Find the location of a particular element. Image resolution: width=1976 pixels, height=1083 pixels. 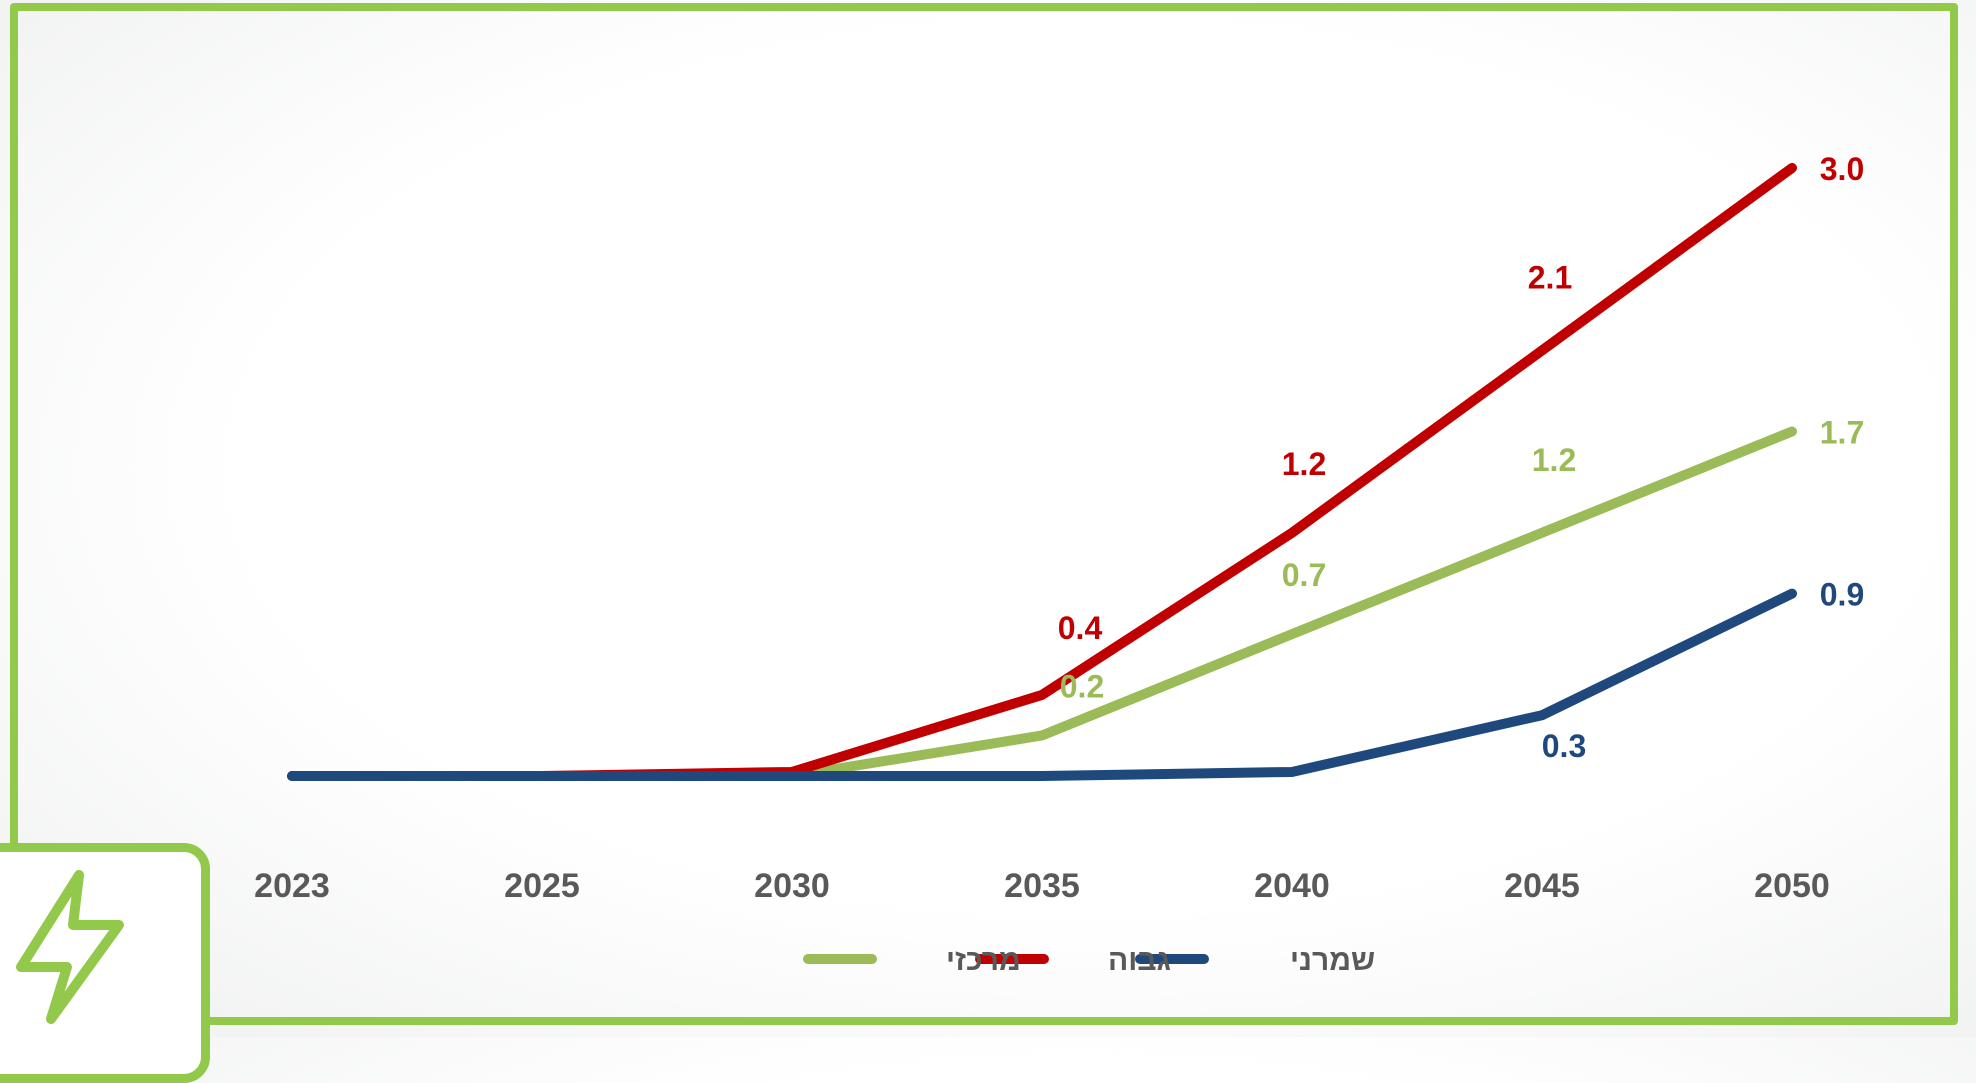

legend-label: גבוה is located at coordinates (1139, 960).